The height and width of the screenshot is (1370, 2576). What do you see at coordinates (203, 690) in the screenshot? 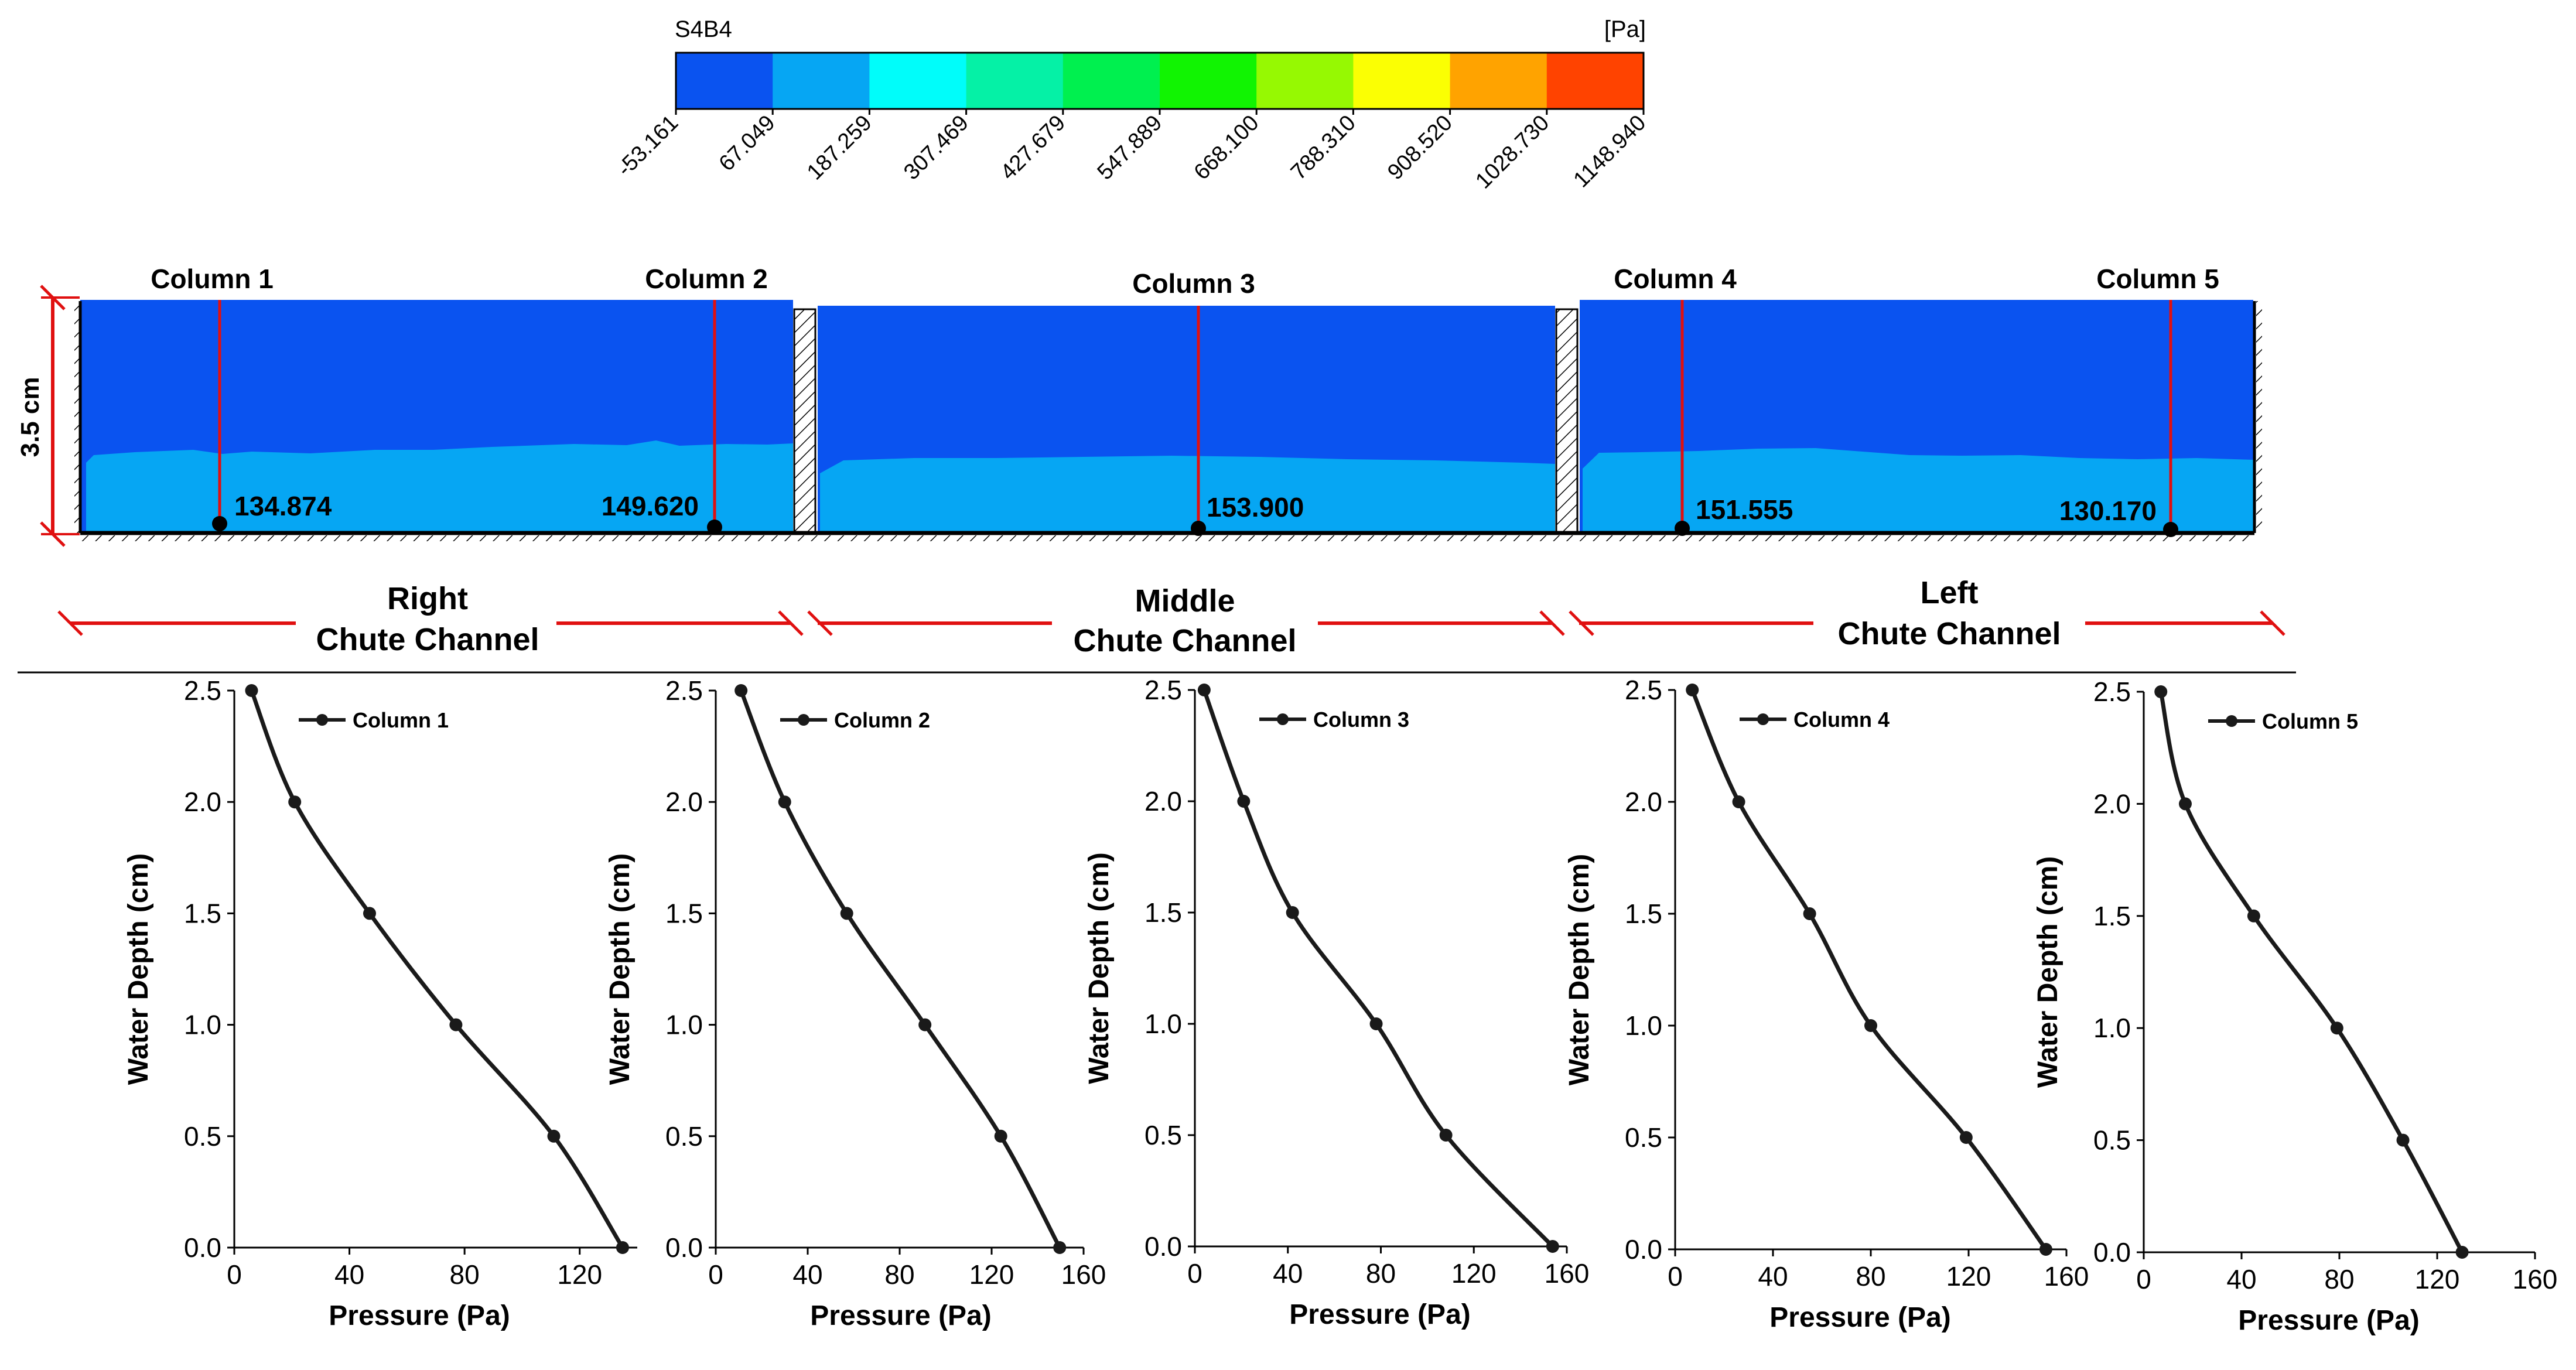
I see `y-tick-label: 2.5` at bounding box center [203, 690].